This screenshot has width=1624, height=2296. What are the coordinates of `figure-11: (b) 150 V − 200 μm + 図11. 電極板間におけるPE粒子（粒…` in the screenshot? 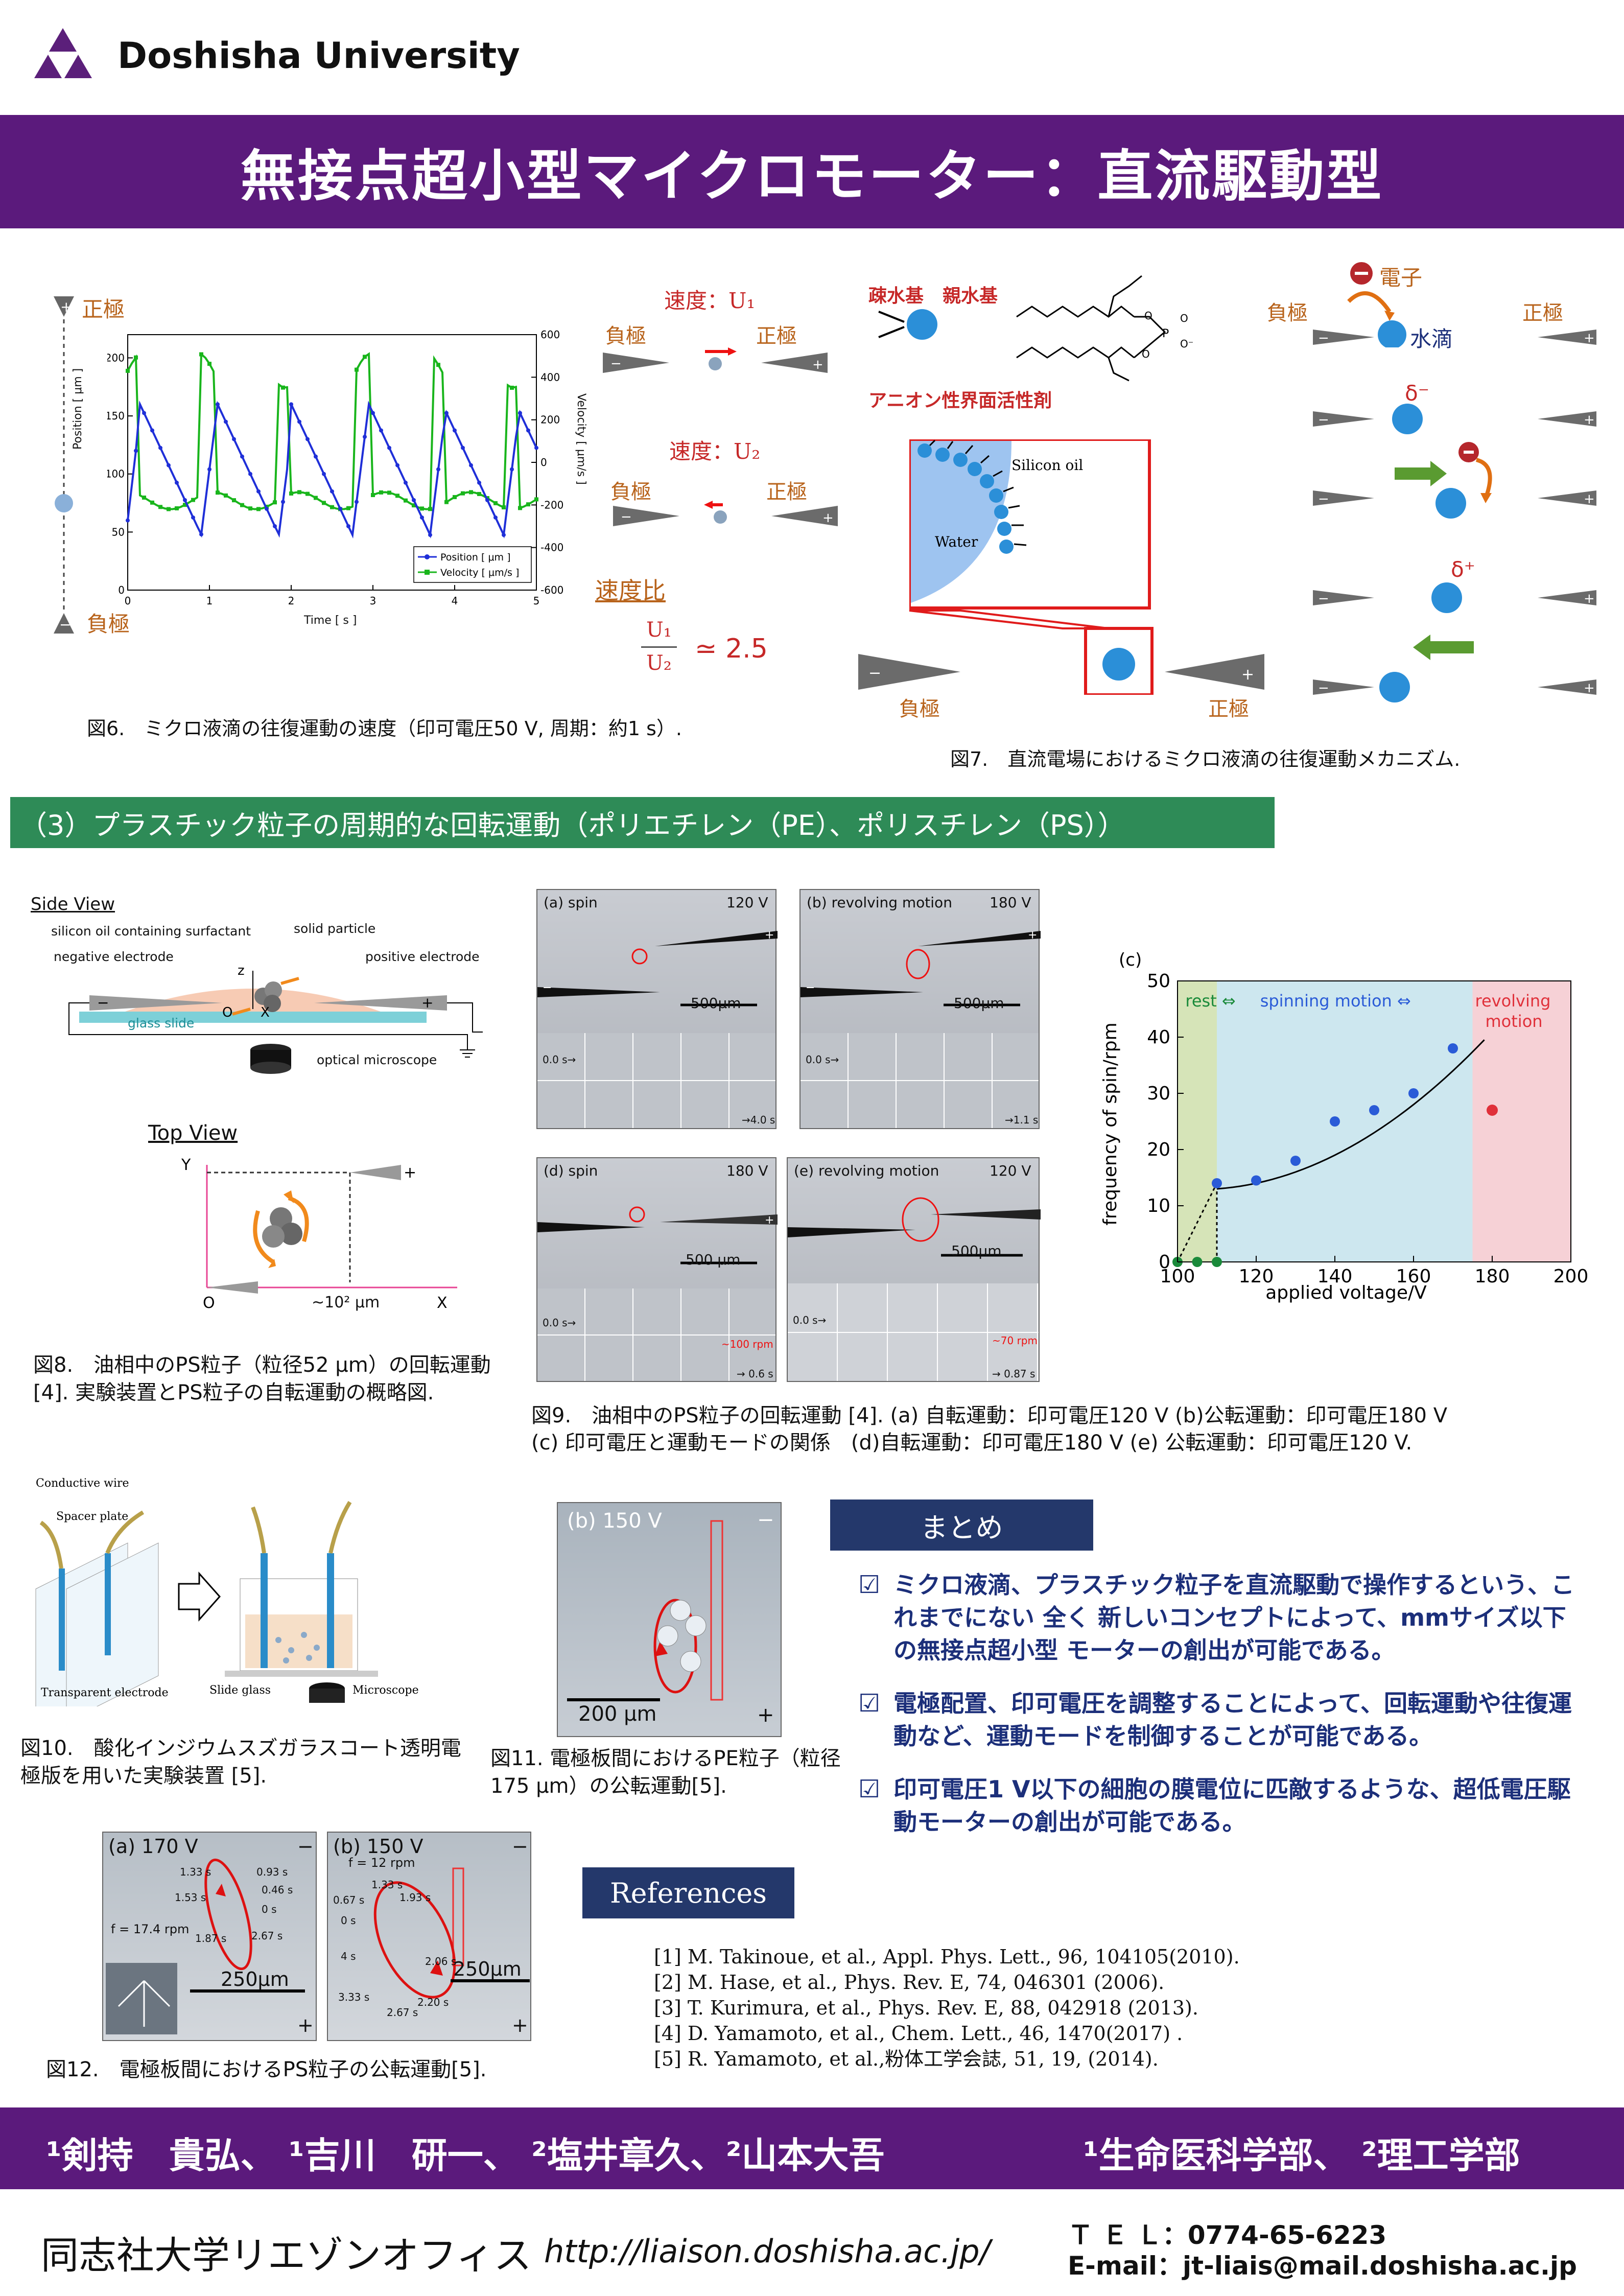 It's located at (669, 1650).